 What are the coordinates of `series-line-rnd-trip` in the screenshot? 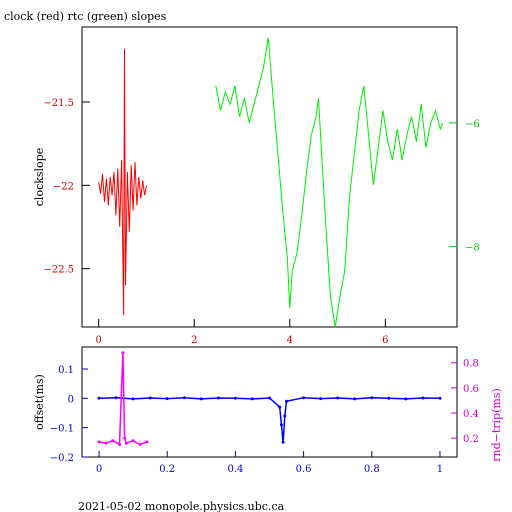 It's located at (123, 399).